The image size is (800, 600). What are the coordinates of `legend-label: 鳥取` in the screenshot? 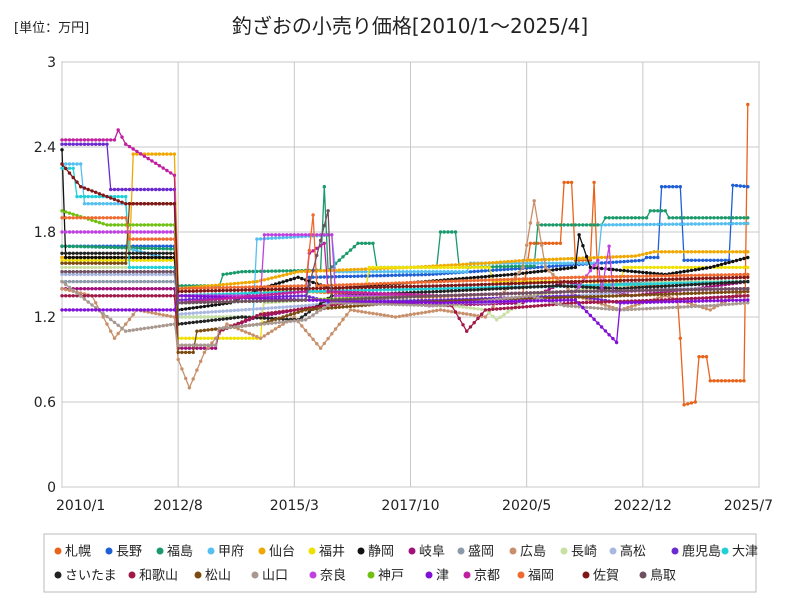 It's located at (663, 576).